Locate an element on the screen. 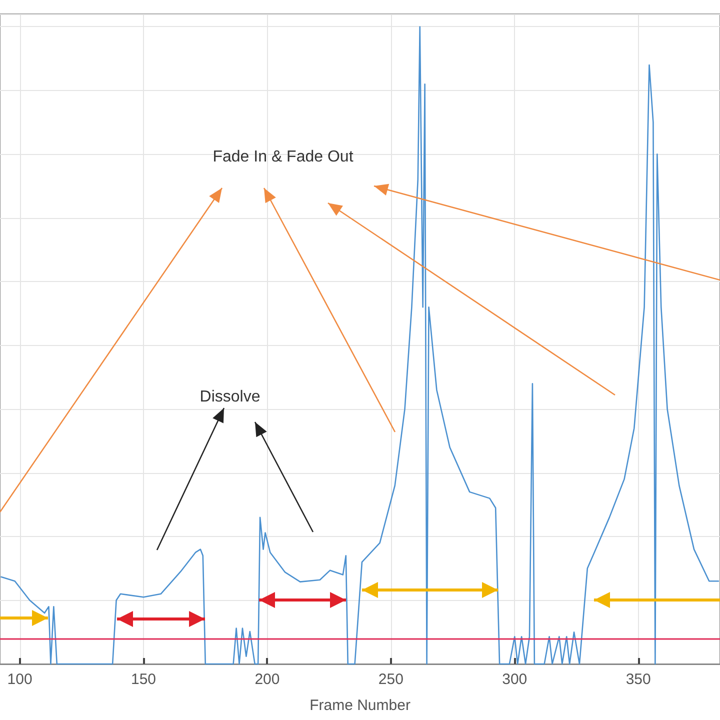 The width and height of the screenshot is (720, 720). x-tick-label: 150 is located at coordinates (143, 679).